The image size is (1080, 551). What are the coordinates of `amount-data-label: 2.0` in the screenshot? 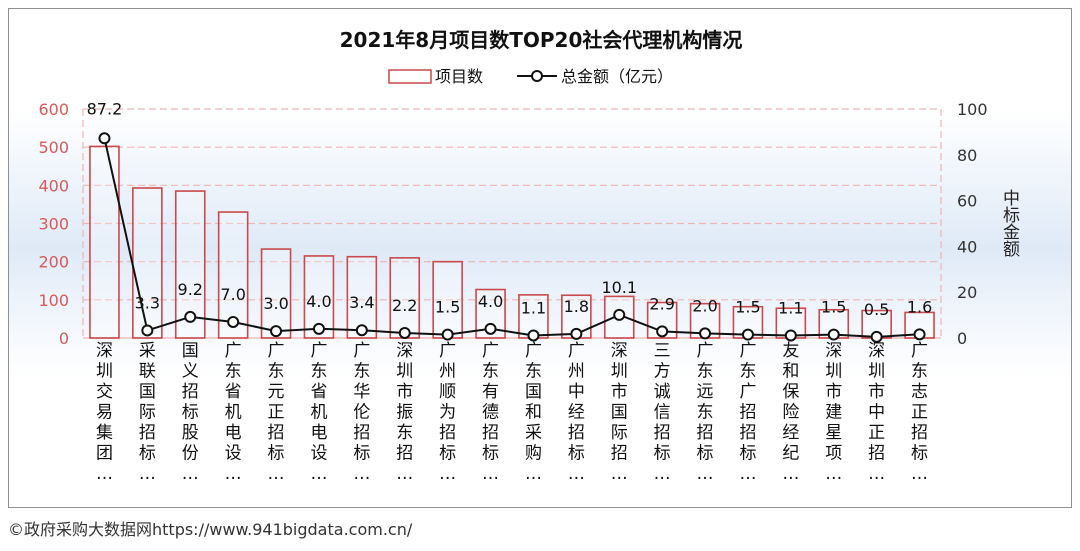 It's located at (704, 305).